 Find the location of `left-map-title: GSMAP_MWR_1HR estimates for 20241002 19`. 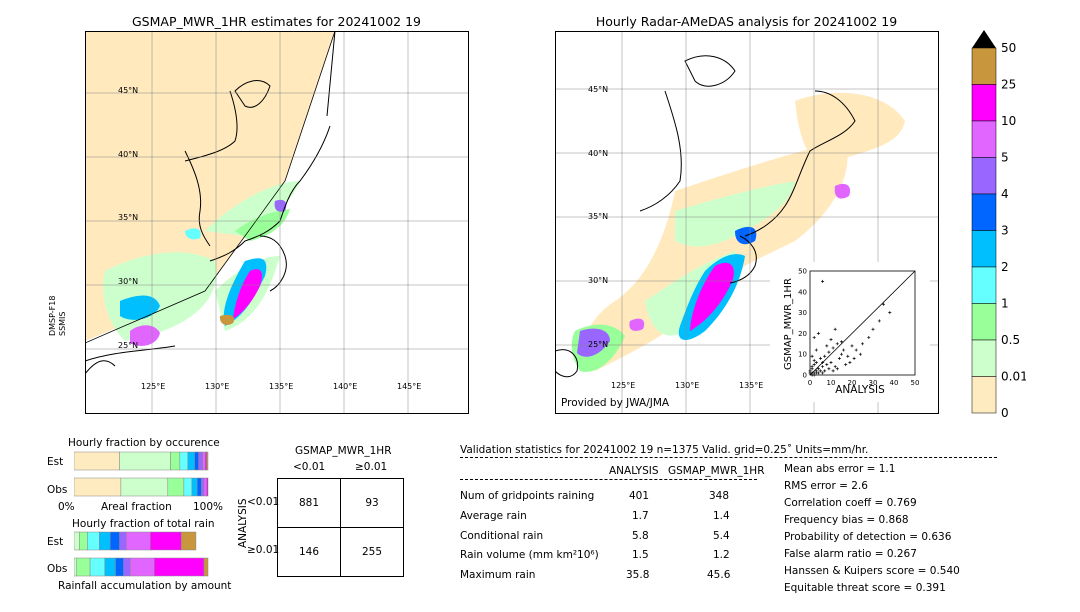

left-map-title: GSMAP_MWR_1HR estimates for 20241002 19 is located at coordinates (276, 21).